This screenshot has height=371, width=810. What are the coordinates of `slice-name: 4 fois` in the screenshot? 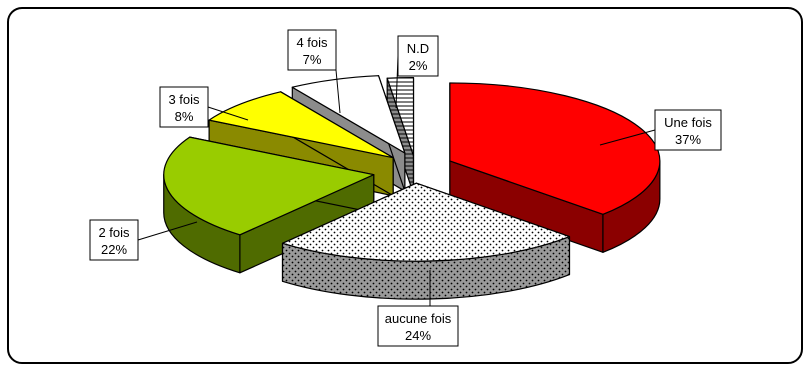 It's located at (312, 42).